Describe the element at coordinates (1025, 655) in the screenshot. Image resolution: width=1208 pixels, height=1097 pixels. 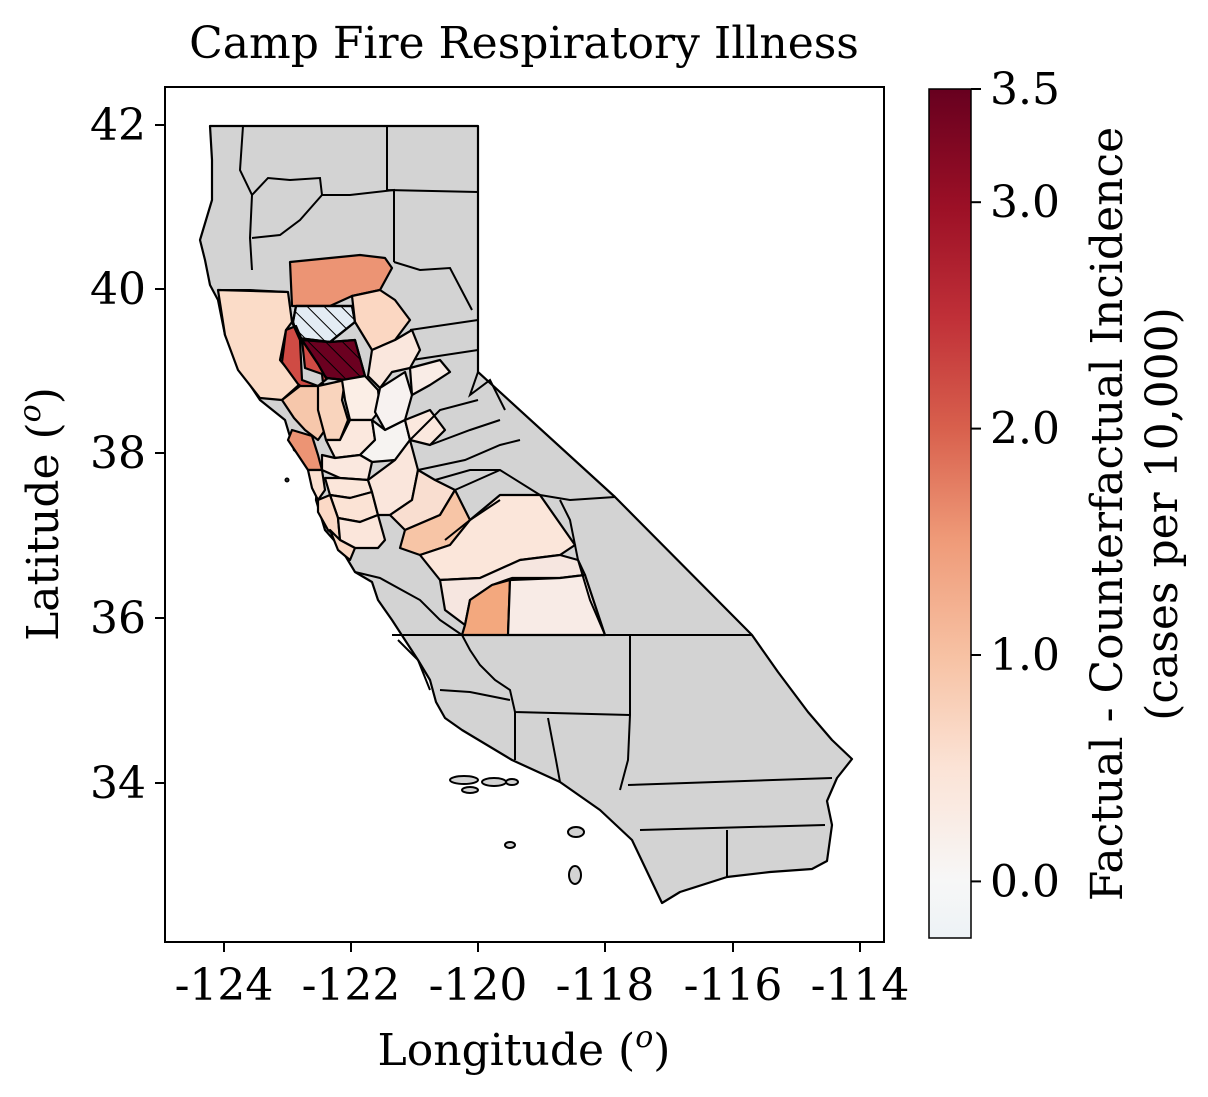
I see `colorbar-tick-label: 1.0` at that location.